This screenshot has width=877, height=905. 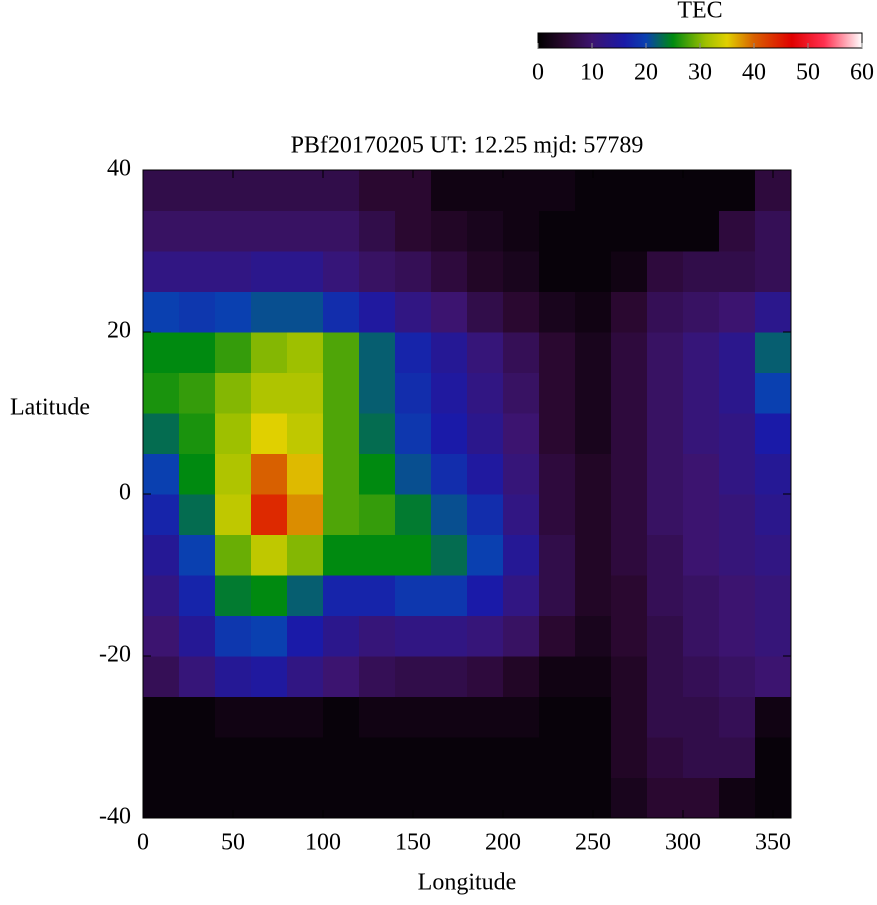 I want to click on x-tick-label: 250, so click(x=593, y=843).